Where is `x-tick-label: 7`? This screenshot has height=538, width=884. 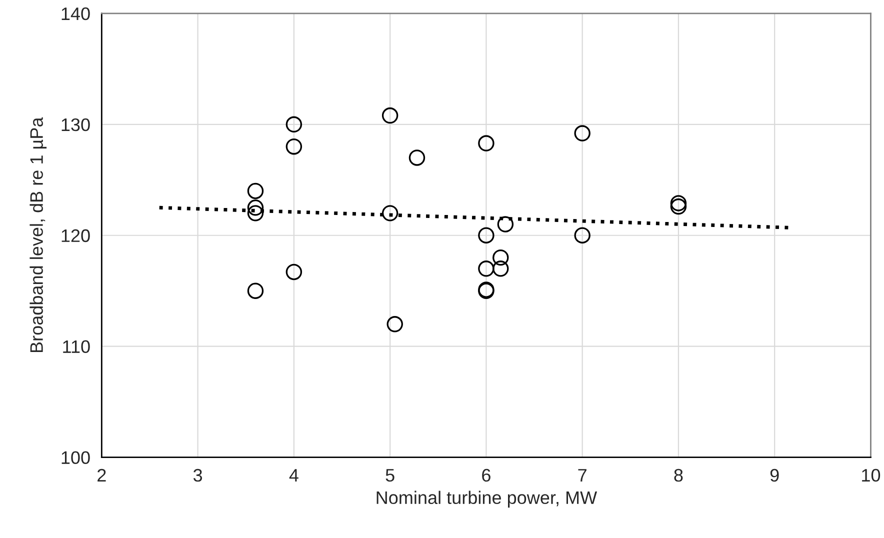
x-tick-label: 7 is located at coordinates (582, 475).